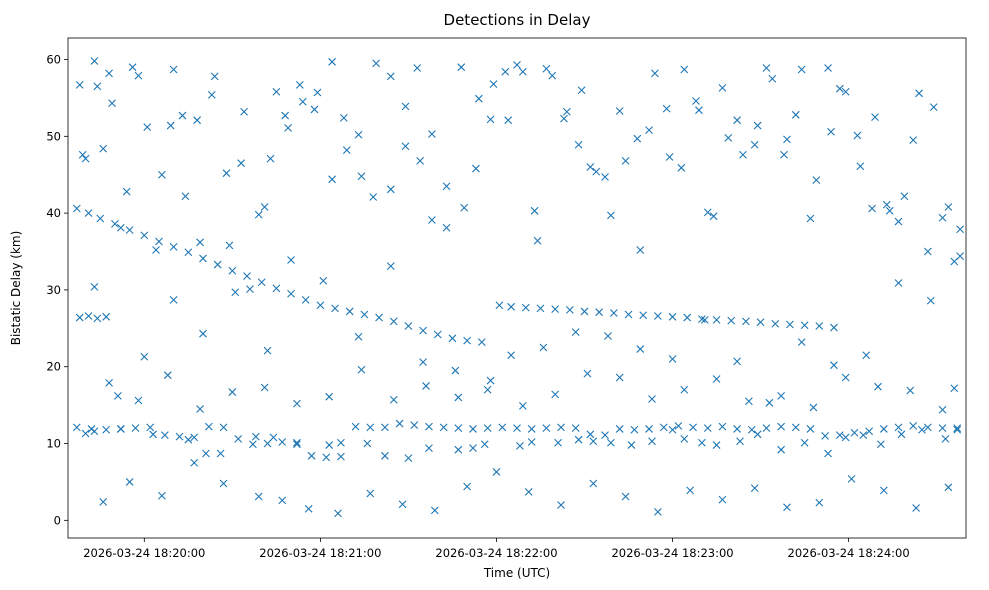 This screenshot has width=989, height=590. Describe the element at coordinates (16, 288) in the screenshot. I see `y-axis-label: Bistatic Delay (km)` at that location.